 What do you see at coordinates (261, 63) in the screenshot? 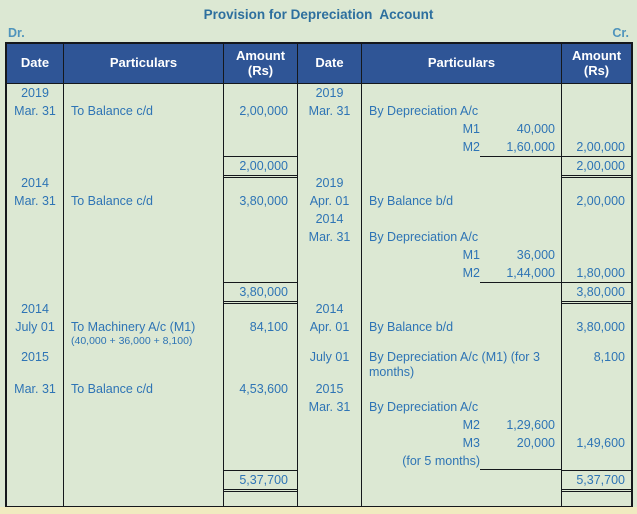
I see `header-amount-left: Amount (Rs)` at bounding box center [261, 63].